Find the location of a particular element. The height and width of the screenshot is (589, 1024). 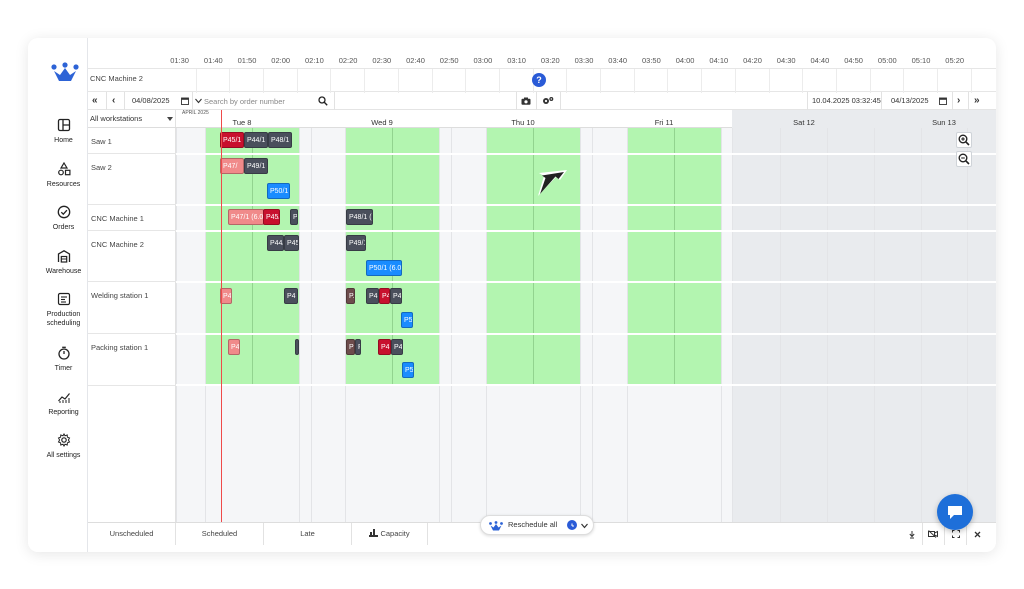

workstation-row-saw-2: Saw 2 is located at coordinates (132, 179).